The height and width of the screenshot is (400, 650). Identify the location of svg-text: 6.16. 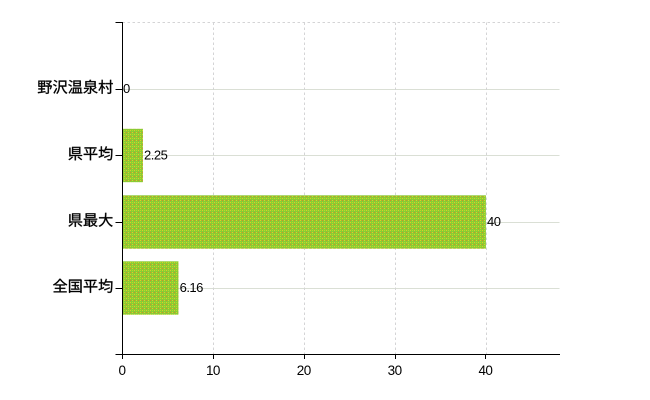
(192, 287).